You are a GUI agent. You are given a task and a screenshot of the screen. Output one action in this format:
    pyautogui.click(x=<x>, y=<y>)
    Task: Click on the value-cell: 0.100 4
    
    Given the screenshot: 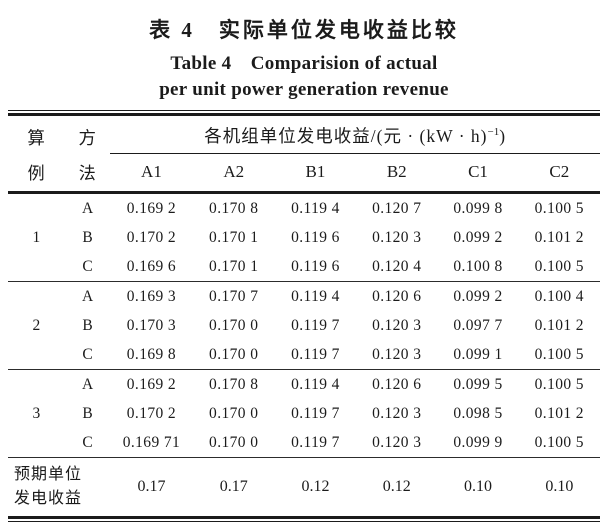 What is the action you would take?
    pyautogui.click(x=559, y=296)
    